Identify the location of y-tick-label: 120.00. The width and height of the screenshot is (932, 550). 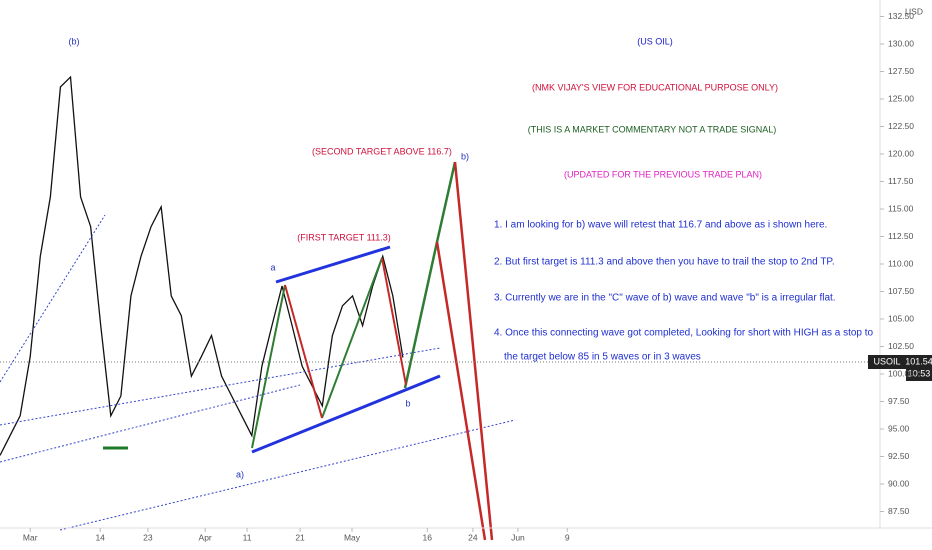
(901, 153).